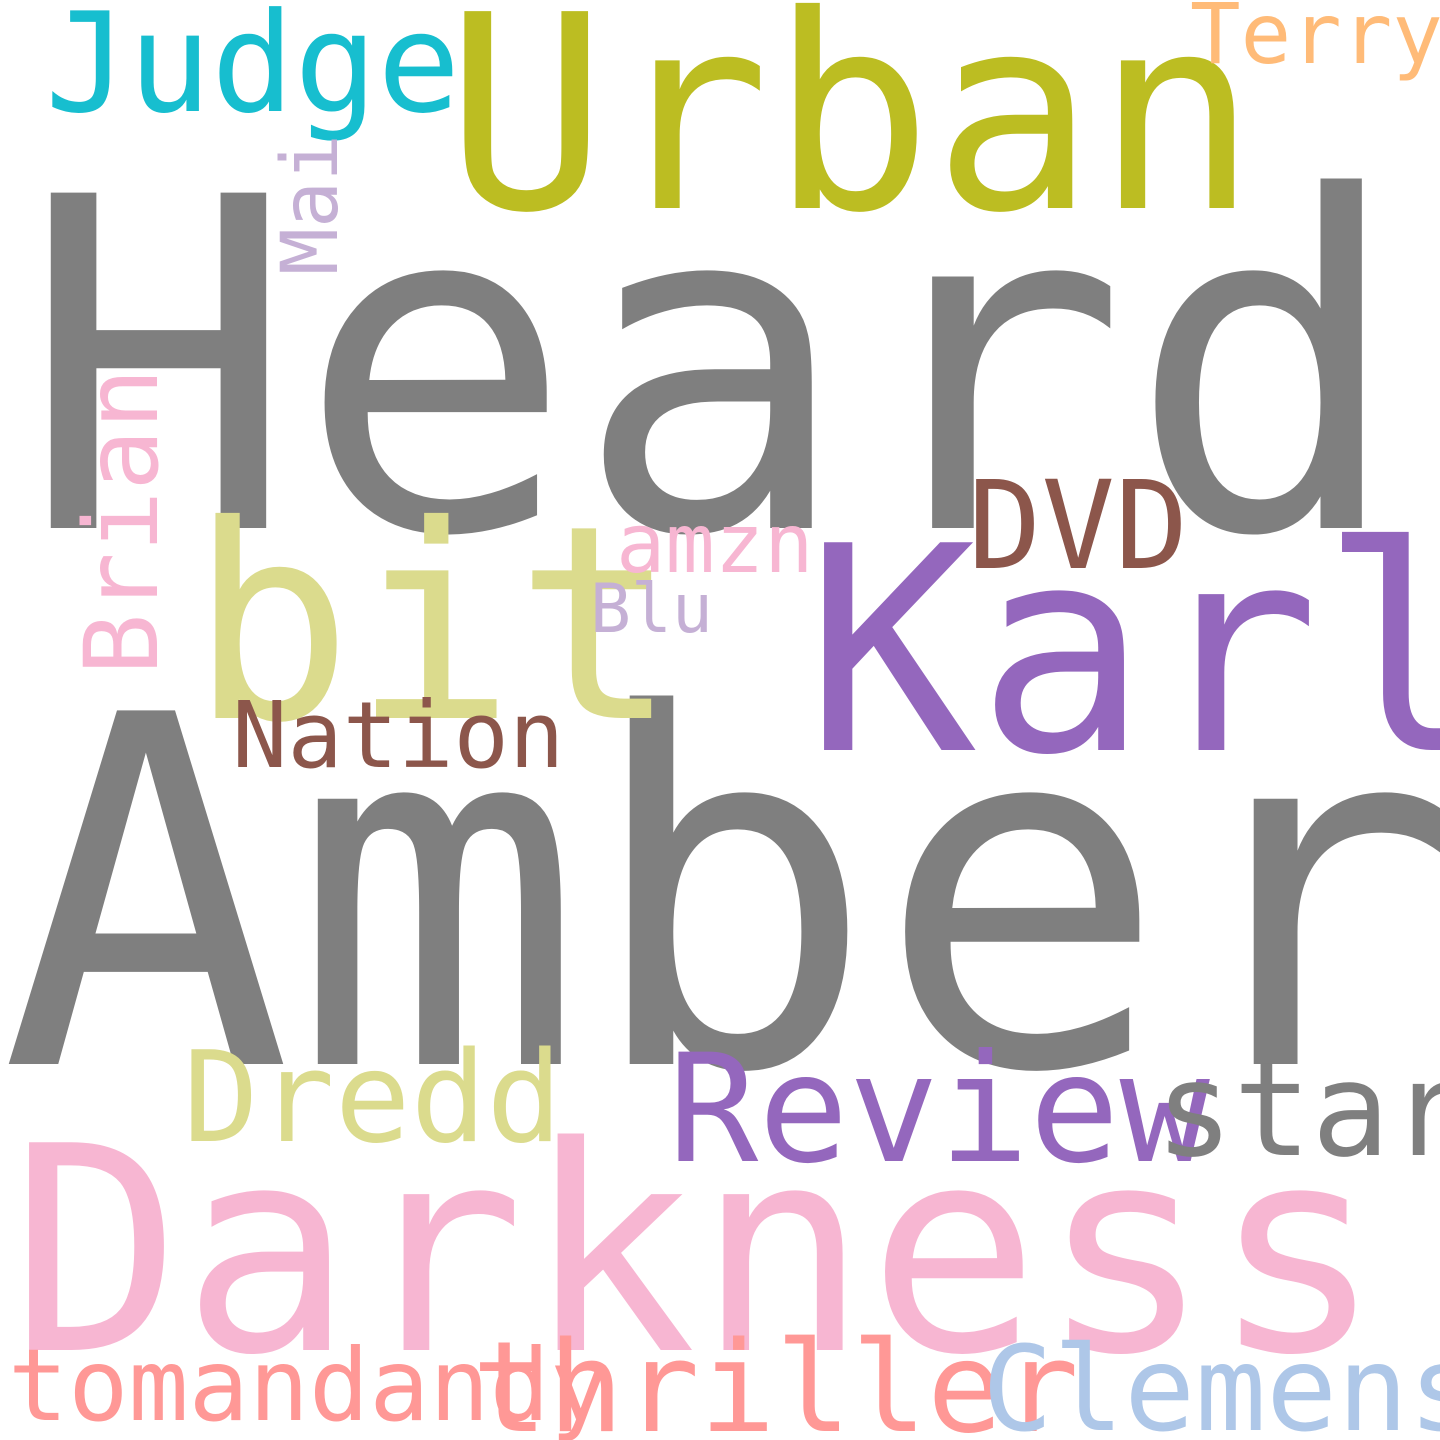  Describe the element at coordinates (309, 1383) in the screenshot. I see `word-tomandandy: tomandandy` at that location.